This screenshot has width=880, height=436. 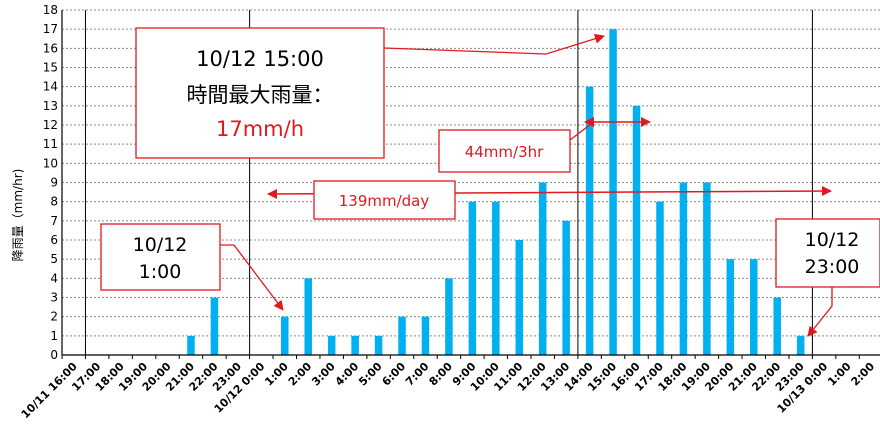 I want to click on end-box-date: 10/12, so click(x=832, y=240).